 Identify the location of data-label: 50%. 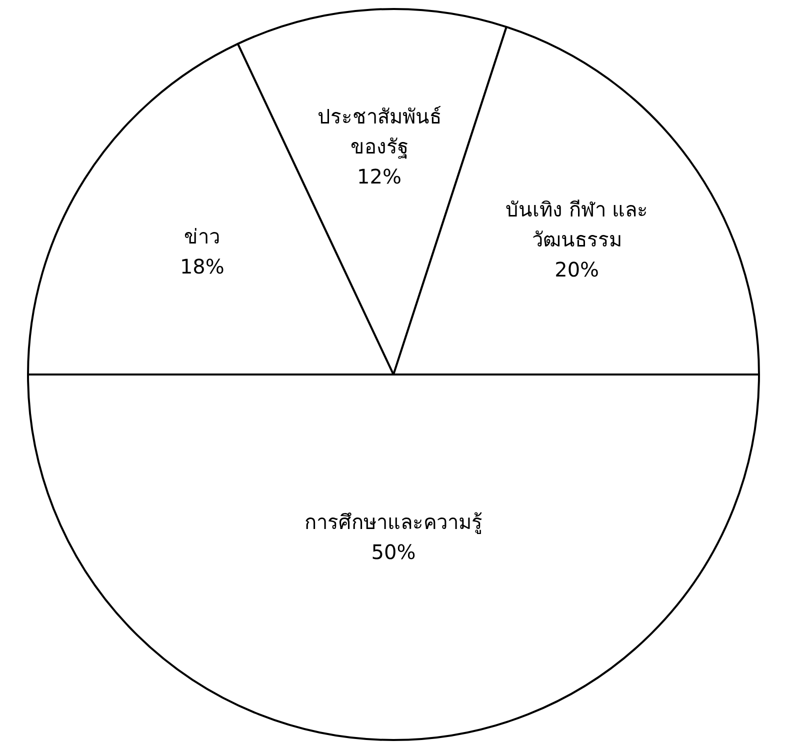
(393, 552).